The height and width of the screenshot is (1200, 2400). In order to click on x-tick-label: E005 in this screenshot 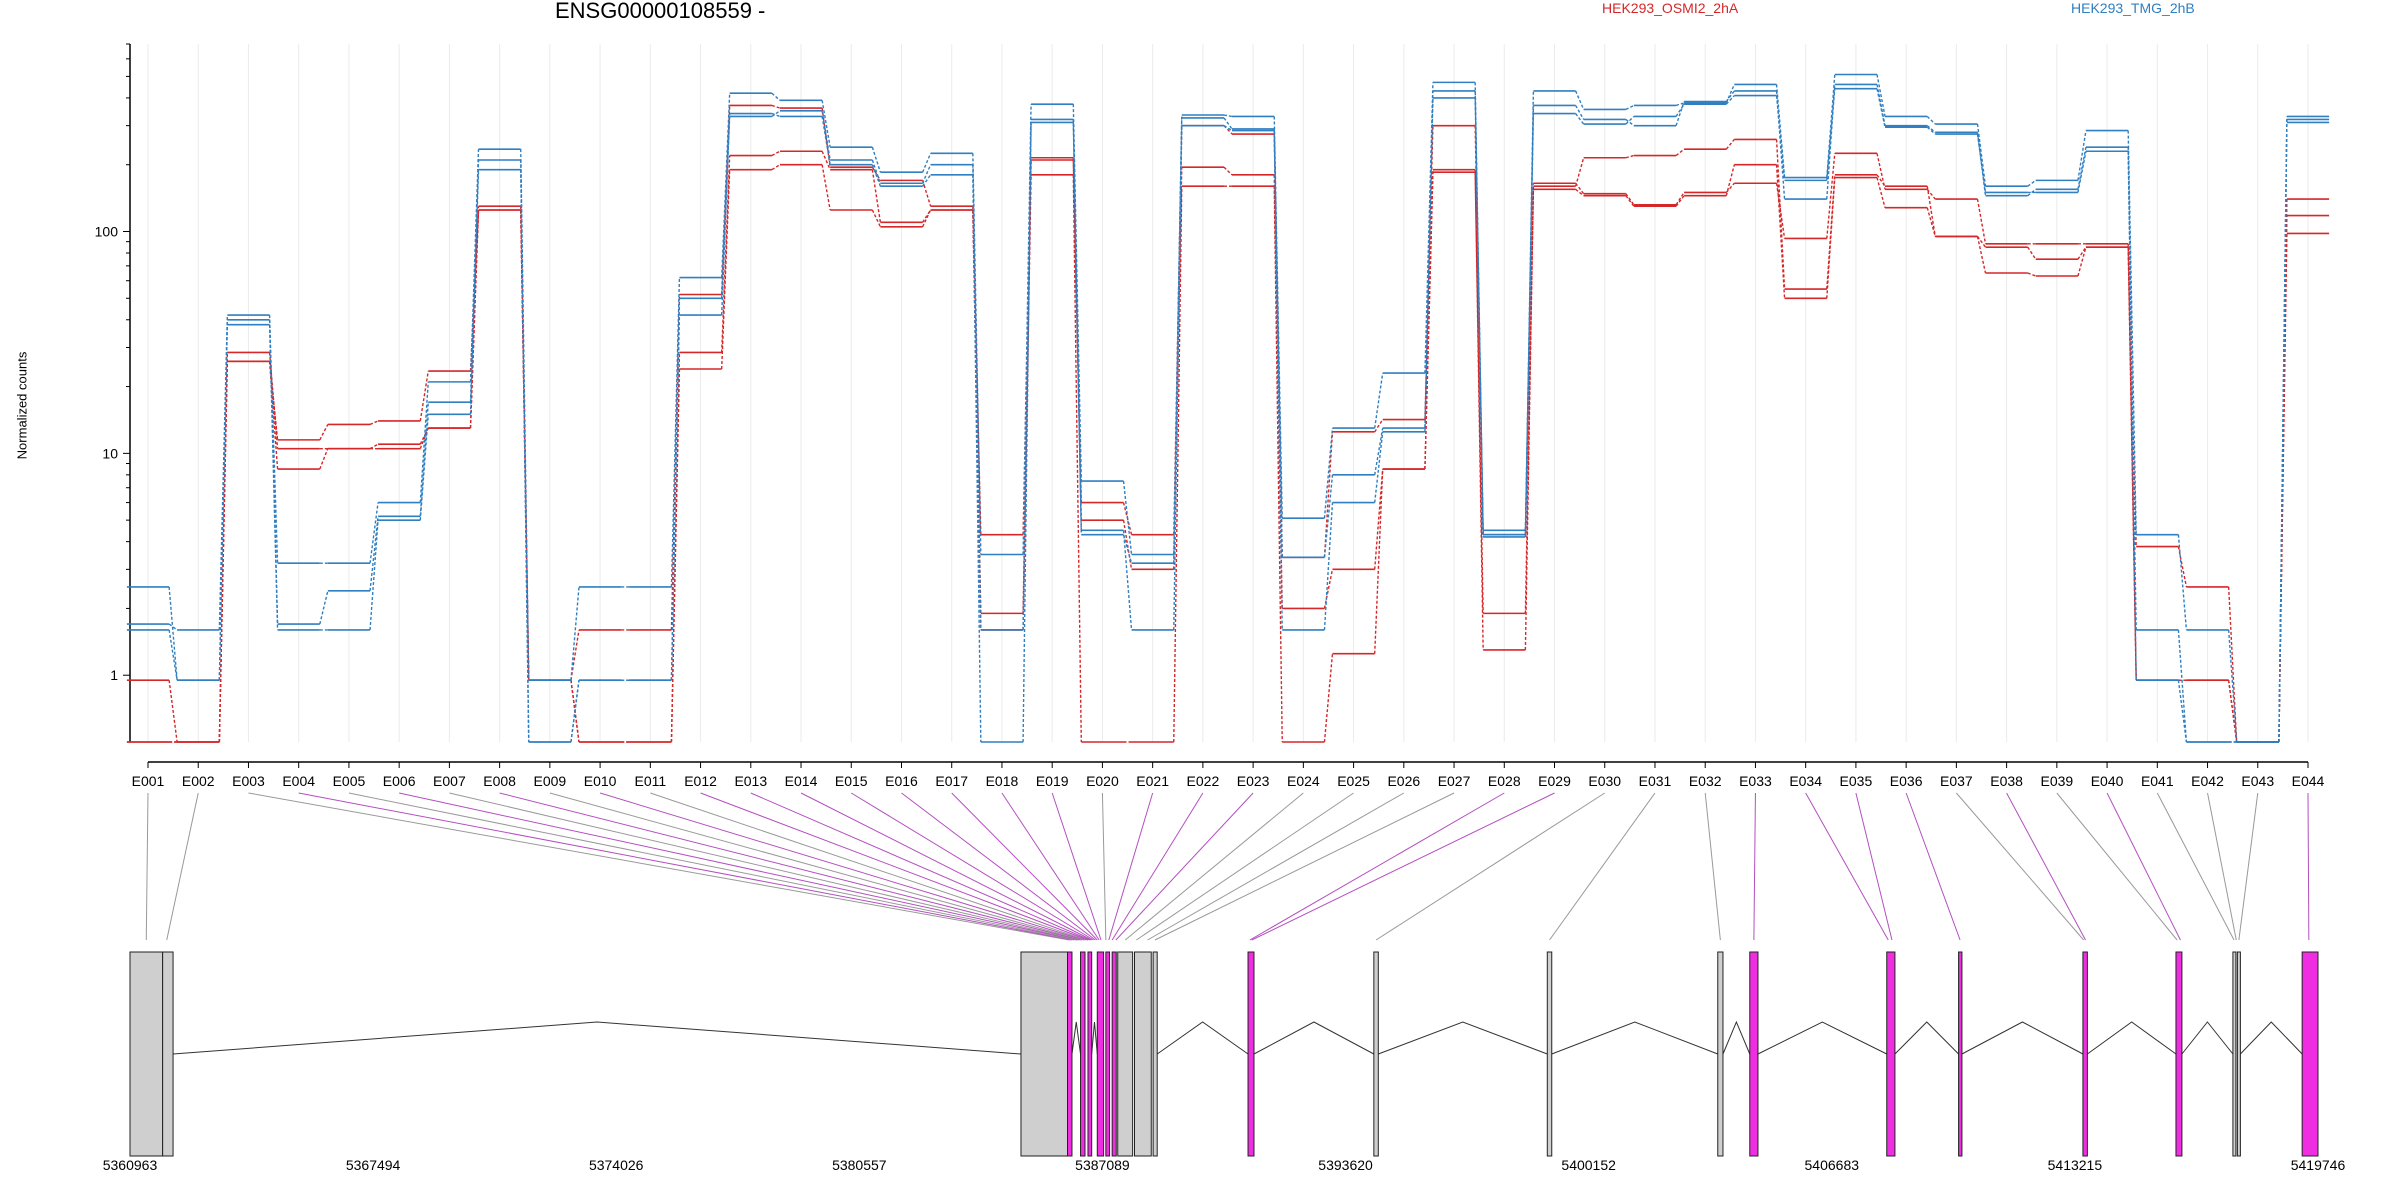, I will do `click(349, 781)`.